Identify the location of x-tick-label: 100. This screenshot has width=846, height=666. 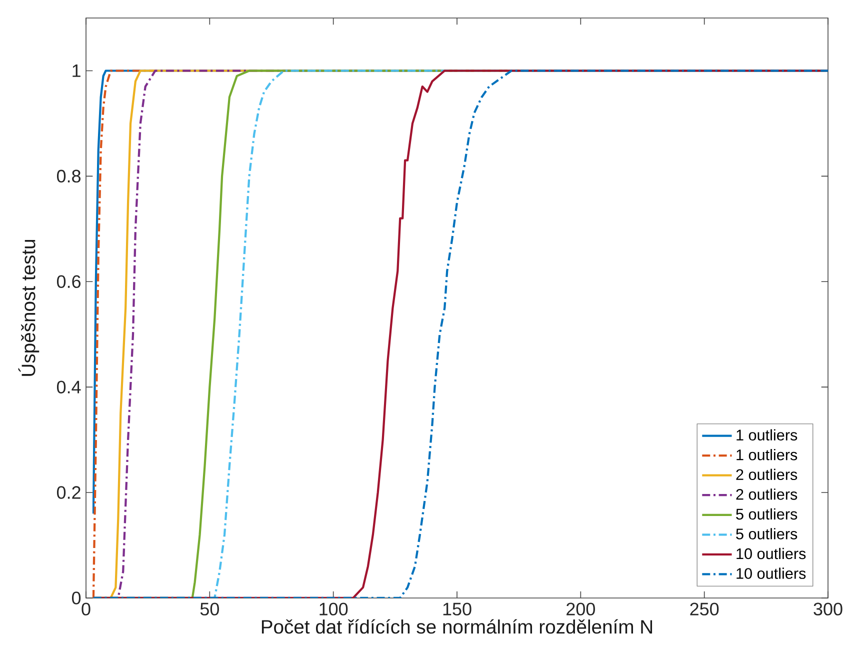
(334, 609).